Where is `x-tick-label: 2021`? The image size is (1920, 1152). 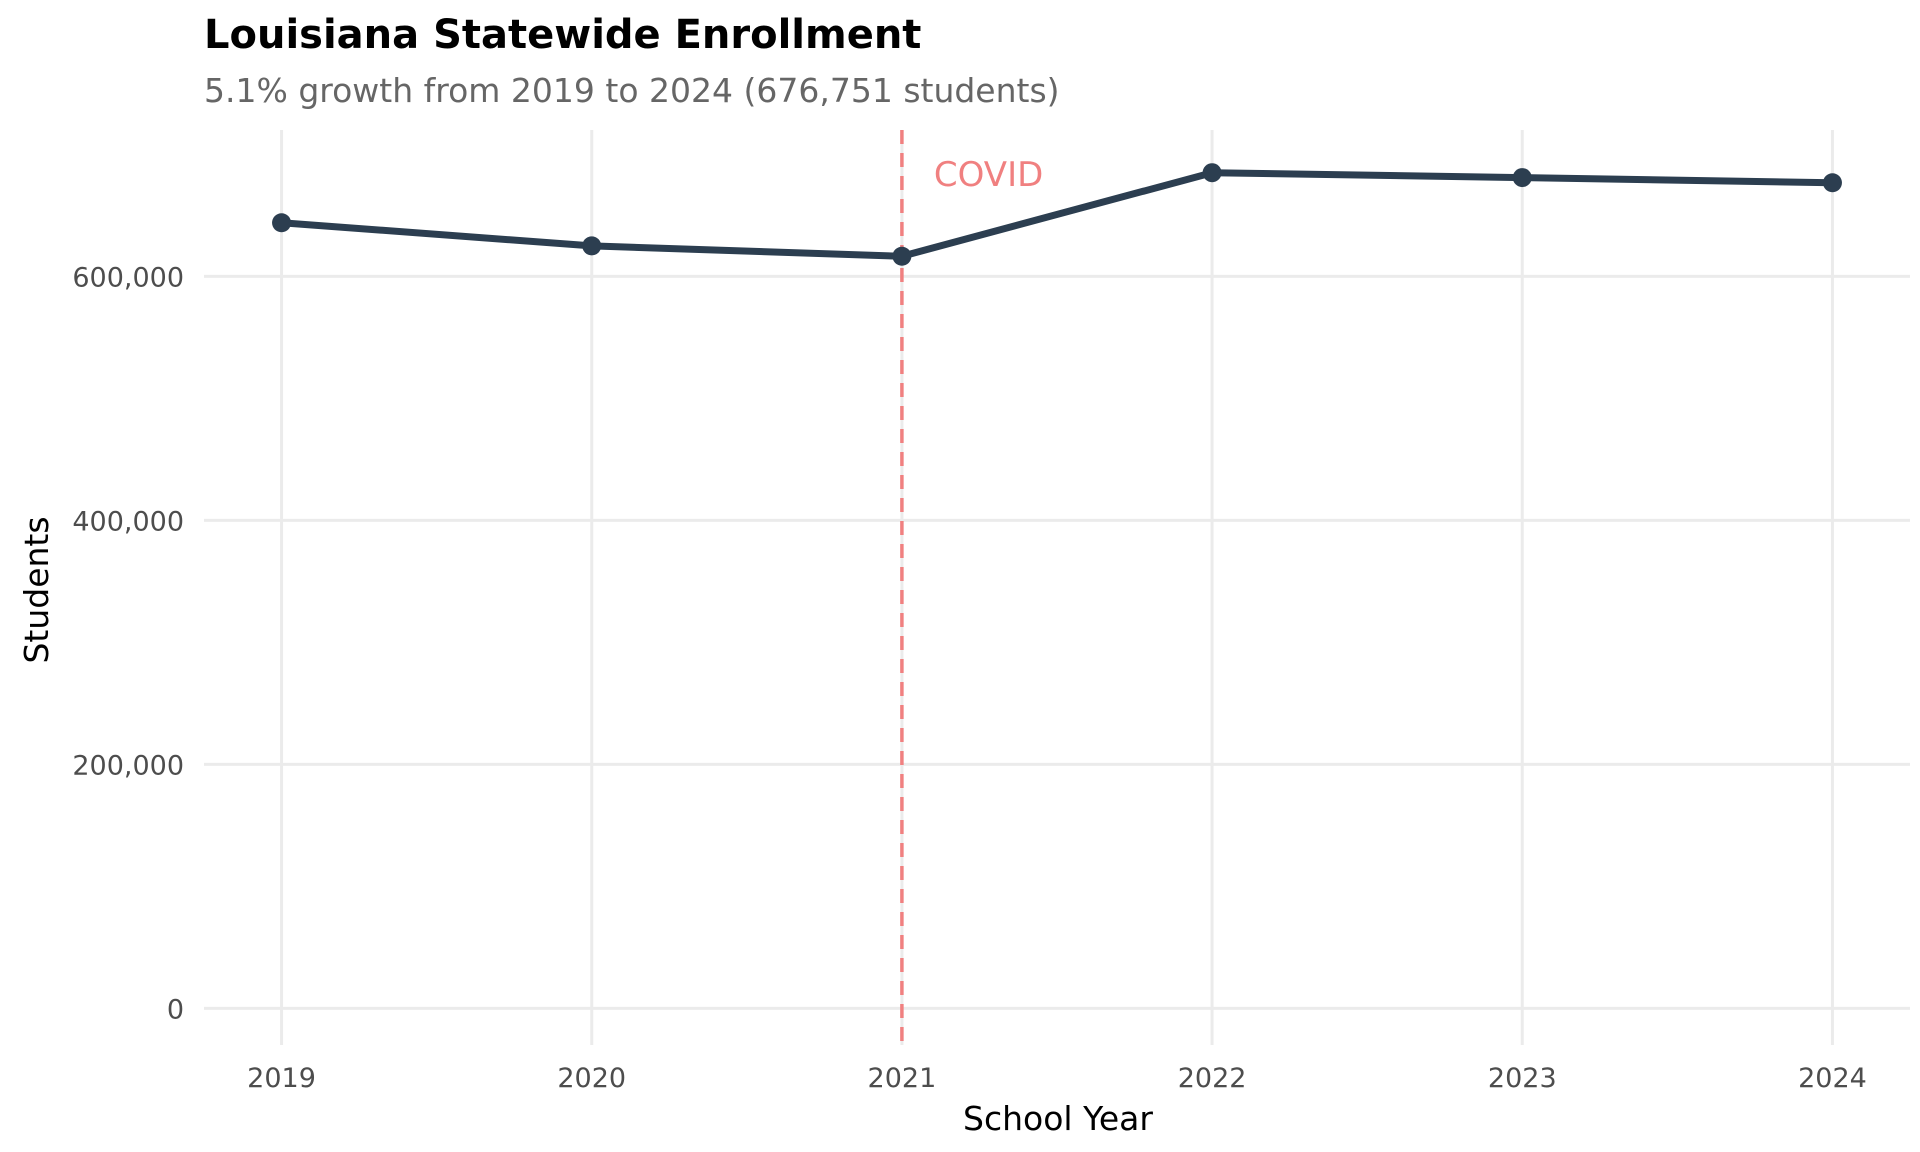 x-tick-label: 2021 is located at coordinates (902, 1078).